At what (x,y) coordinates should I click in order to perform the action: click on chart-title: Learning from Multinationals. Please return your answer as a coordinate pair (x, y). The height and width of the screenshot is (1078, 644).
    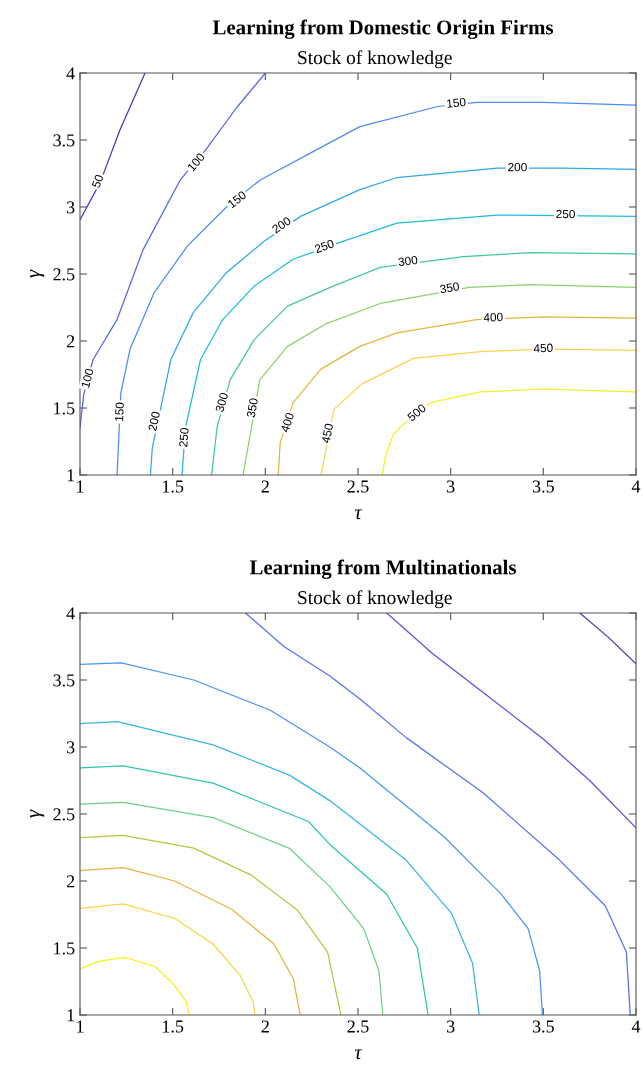
    Looking at the image, I should click on (383, 569).